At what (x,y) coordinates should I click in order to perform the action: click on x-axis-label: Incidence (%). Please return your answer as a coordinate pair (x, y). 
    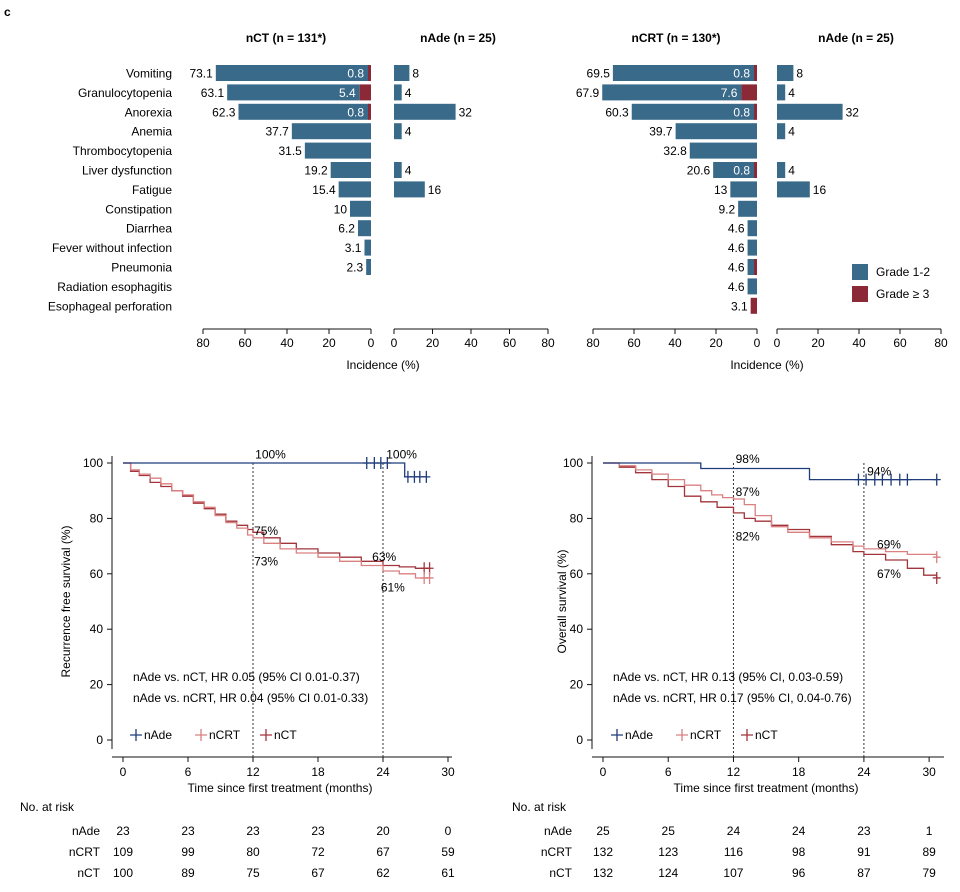
    Looking at the image, I should click on (382, 365).